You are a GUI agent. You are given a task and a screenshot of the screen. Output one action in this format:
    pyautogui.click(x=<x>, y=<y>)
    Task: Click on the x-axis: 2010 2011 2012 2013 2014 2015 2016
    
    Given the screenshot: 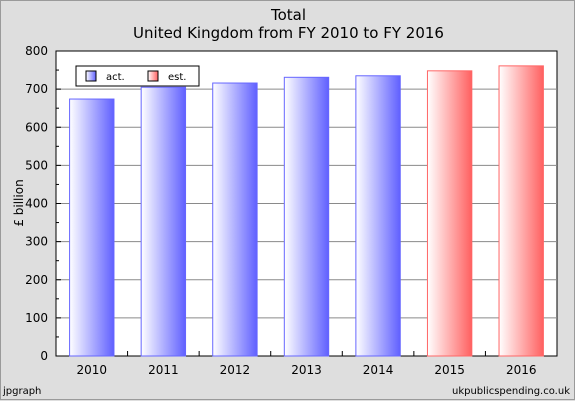 What is the action you would take?
    pyautogui.click(x=307, y=364)
    